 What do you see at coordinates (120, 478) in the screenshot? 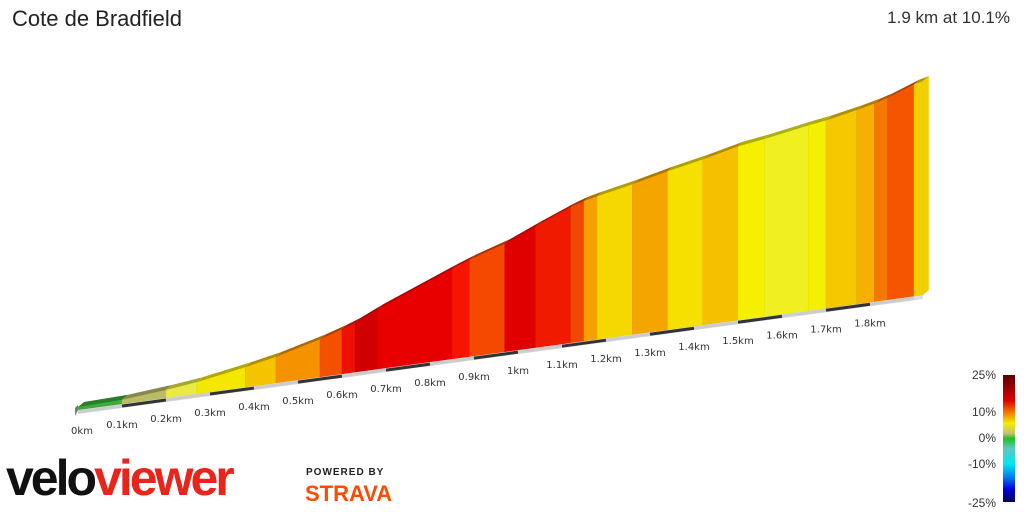
I see `veloviewer-logo: veloviewer` at bounding box center [120, 478].